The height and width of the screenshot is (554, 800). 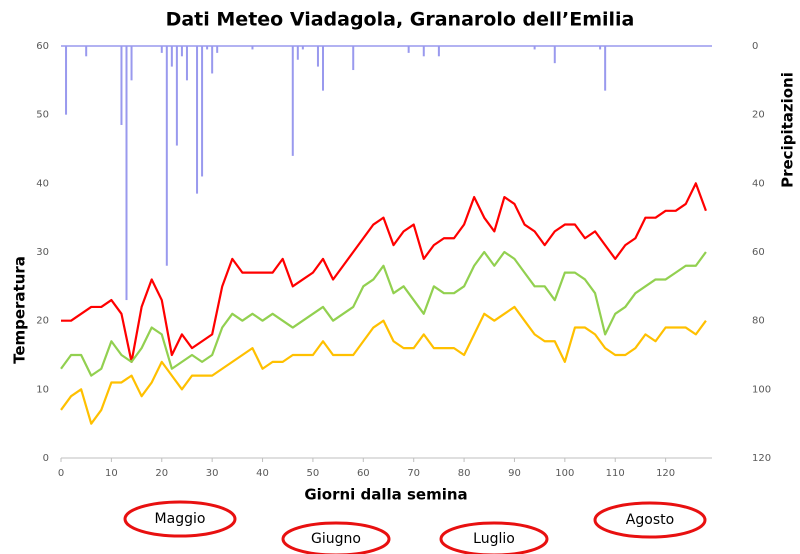 I want to click on annotation: Agosto, so click(x=650, y=520).